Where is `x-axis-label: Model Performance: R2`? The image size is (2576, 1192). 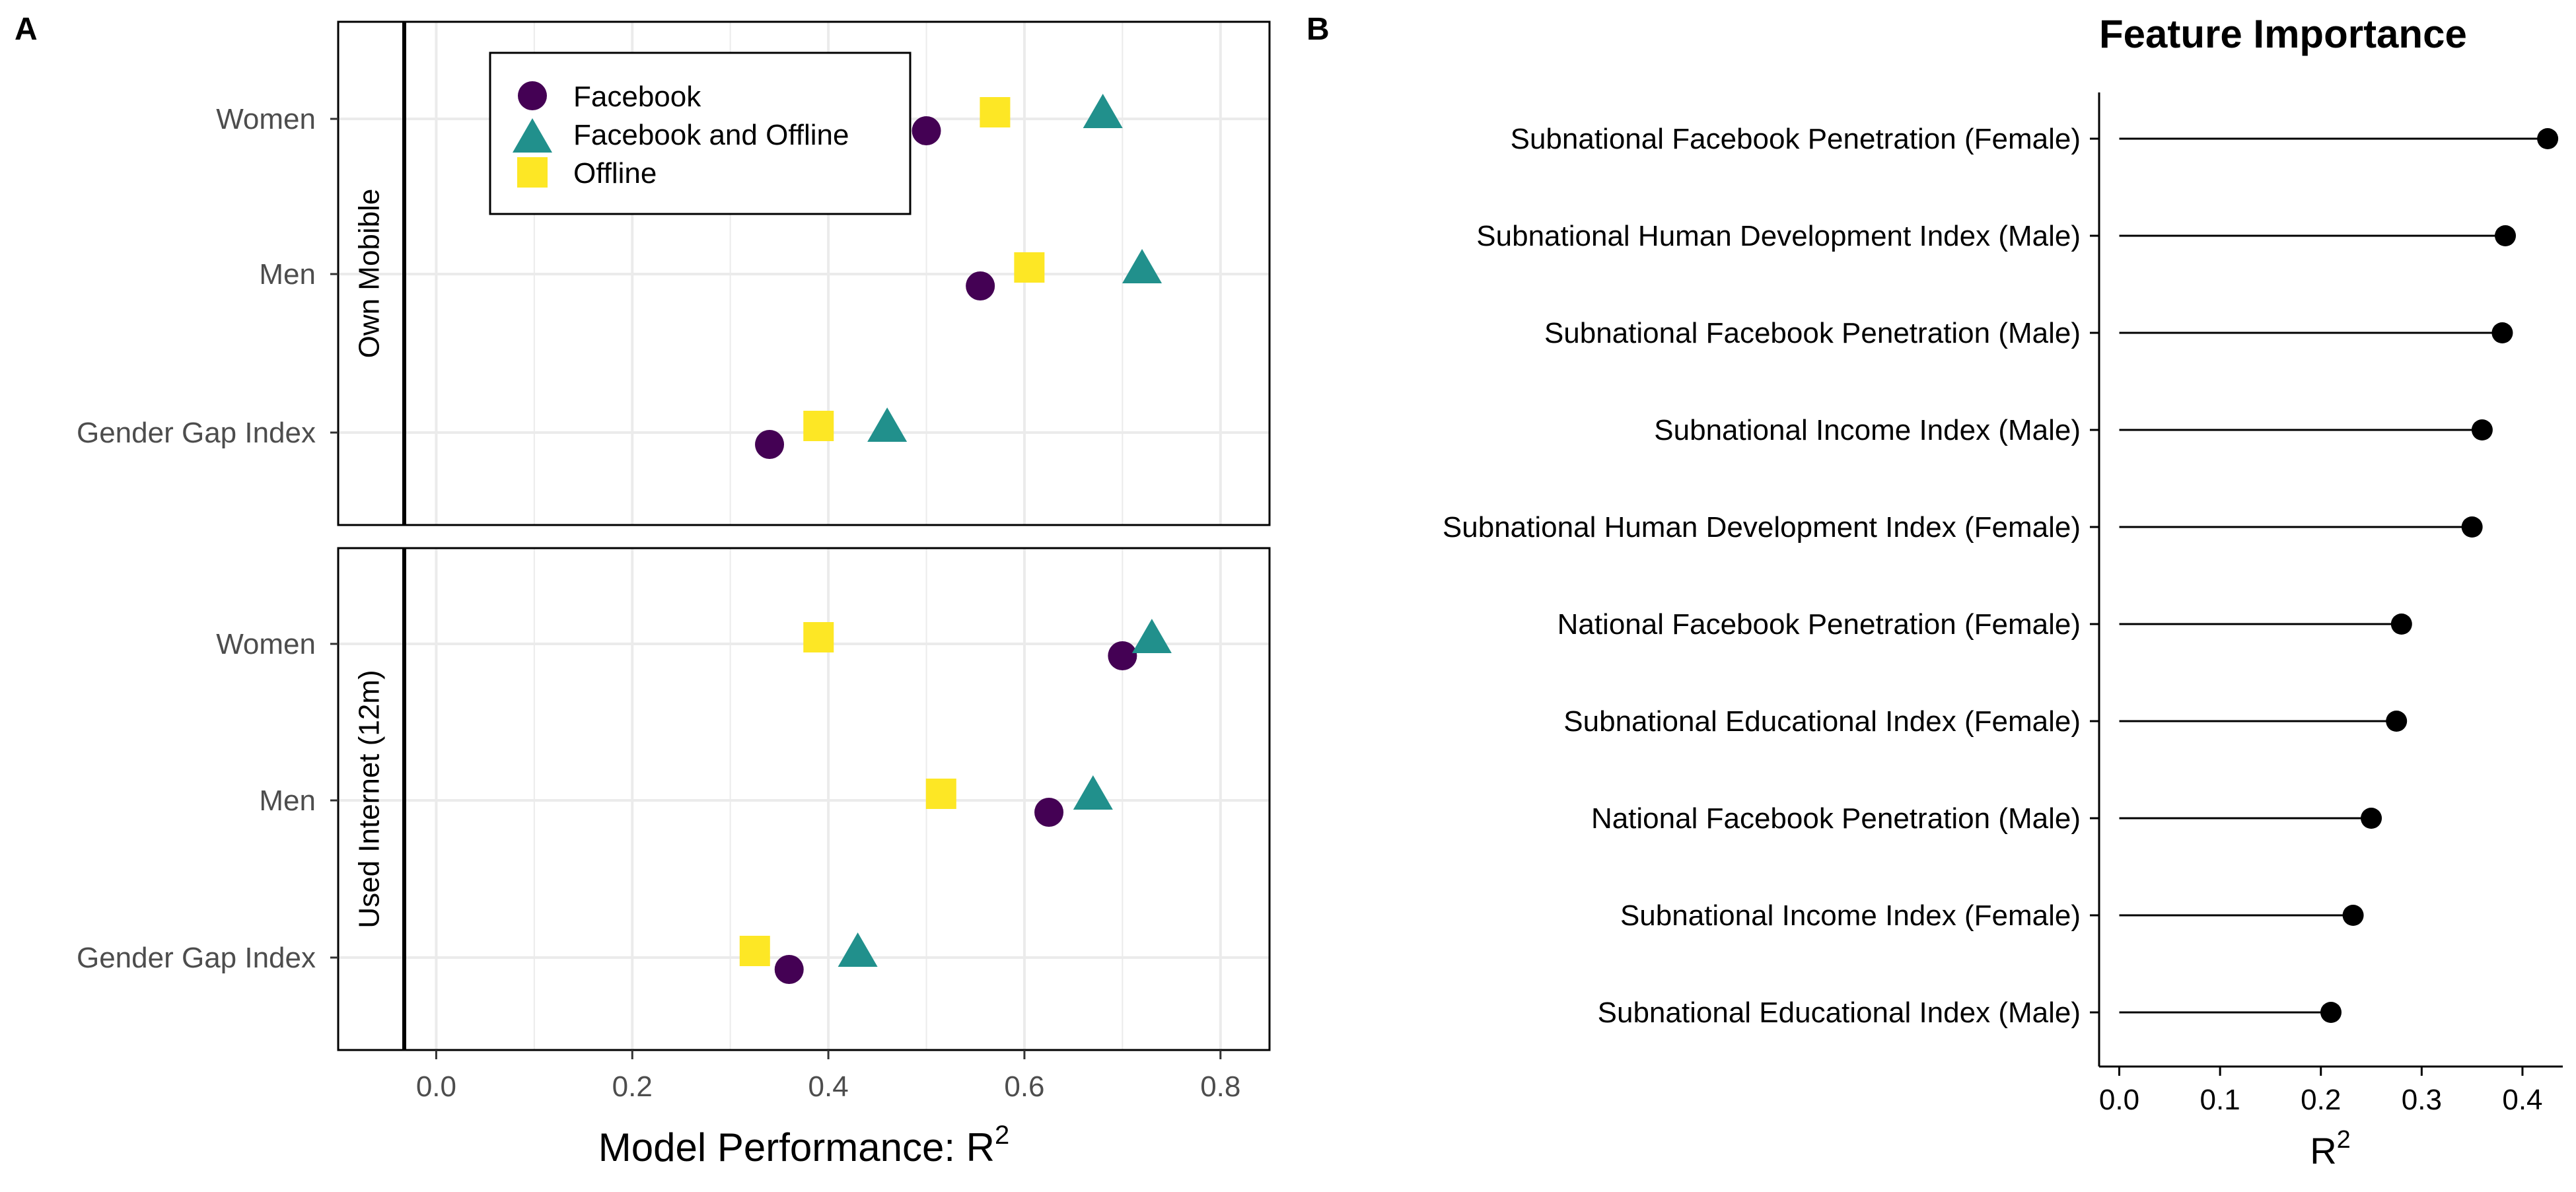 x-axis-label: Model Performance: R2 is located at coordinates (803, 1145).